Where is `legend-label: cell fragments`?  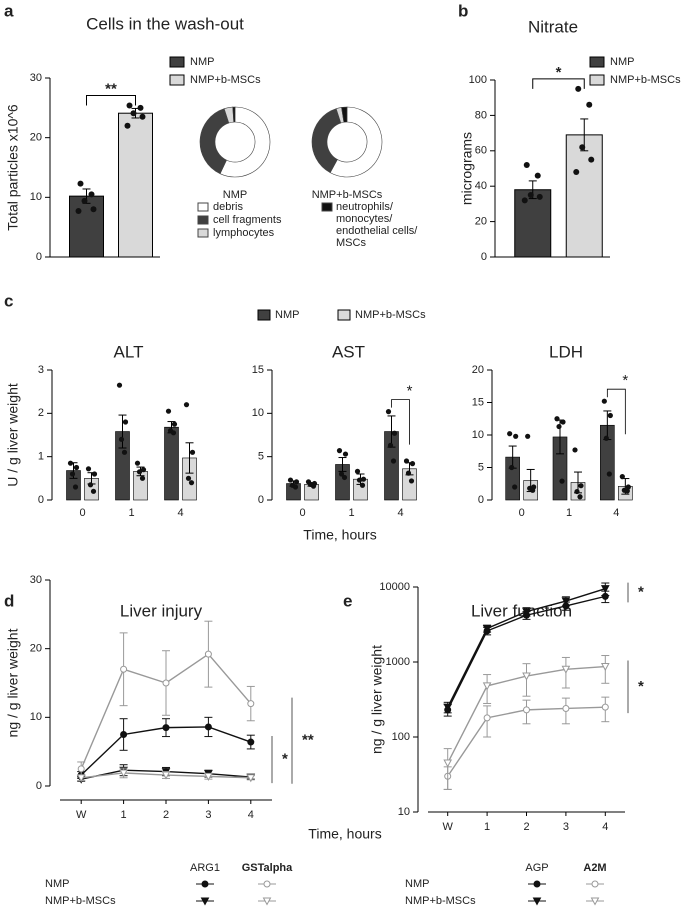 legend-label: cell fragments is located at coordinates (247, 220).